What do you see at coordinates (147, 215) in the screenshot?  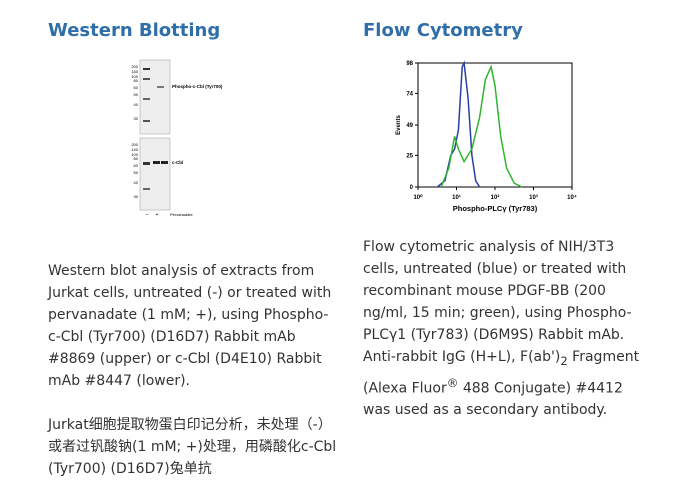 I see `lane-label: –` at bounding box center [147, 215].